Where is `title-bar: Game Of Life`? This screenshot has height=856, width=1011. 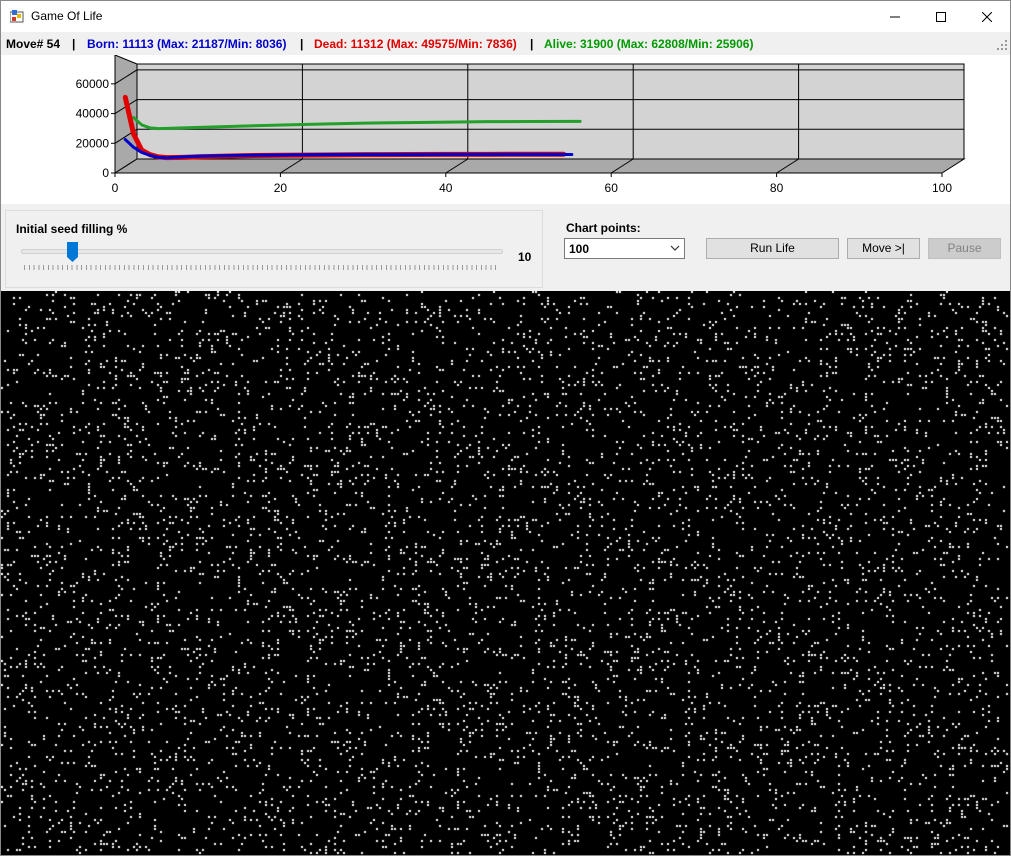
title-bar: Game Of Life is located at coordinates (505, 16).